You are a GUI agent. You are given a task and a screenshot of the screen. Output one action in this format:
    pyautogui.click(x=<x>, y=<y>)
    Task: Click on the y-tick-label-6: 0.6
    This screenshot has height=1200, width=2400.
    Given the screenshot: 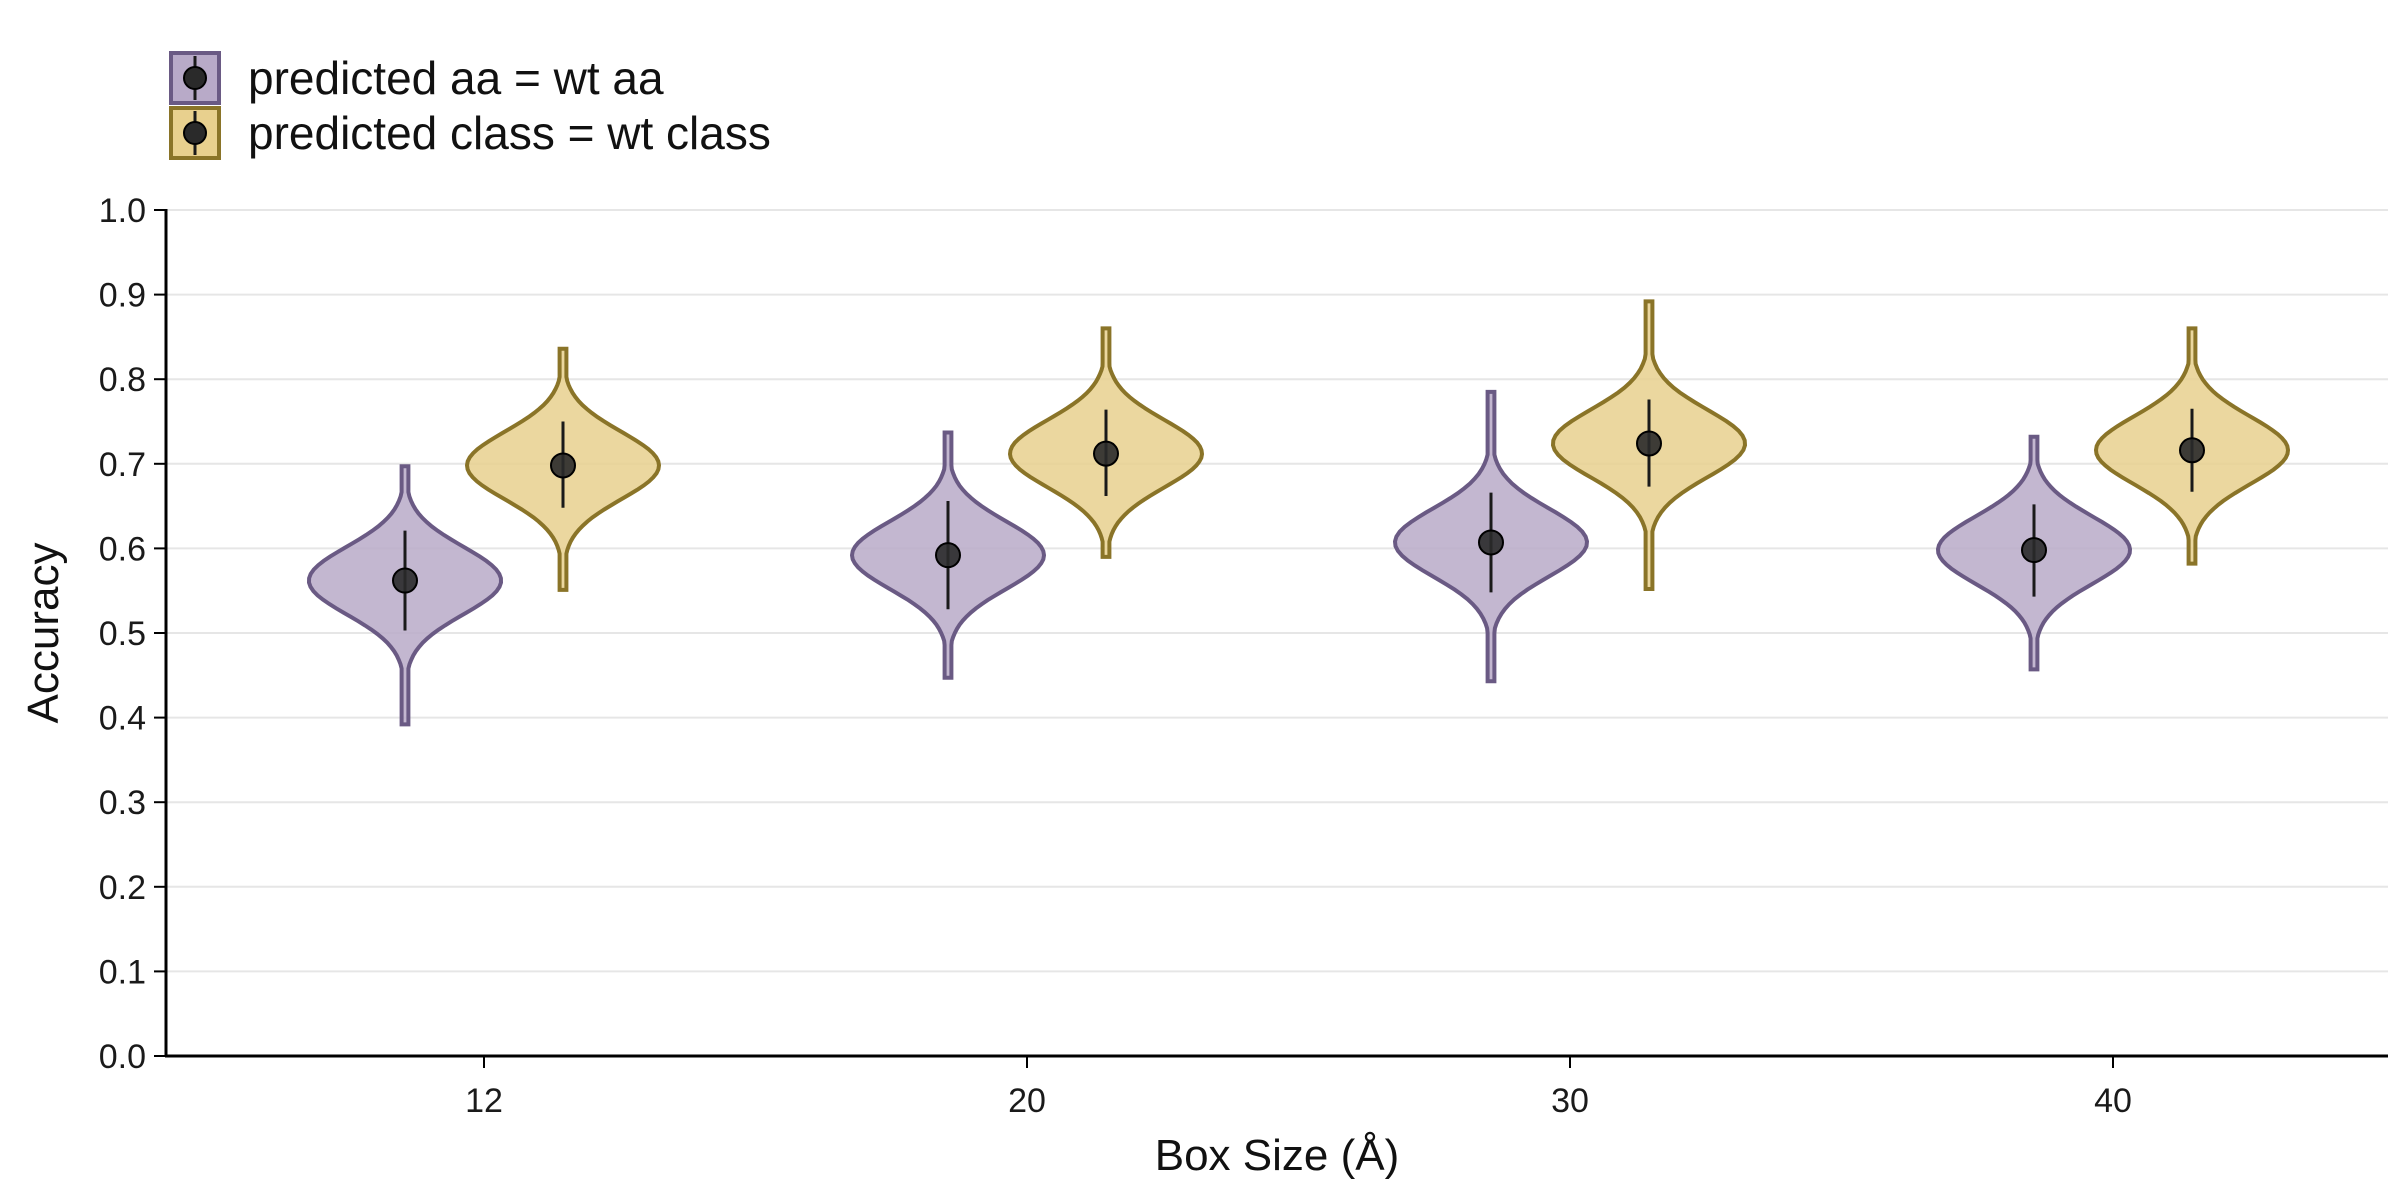 What is the action you would take?
    pyautogui.click(x=122, y=549)
    